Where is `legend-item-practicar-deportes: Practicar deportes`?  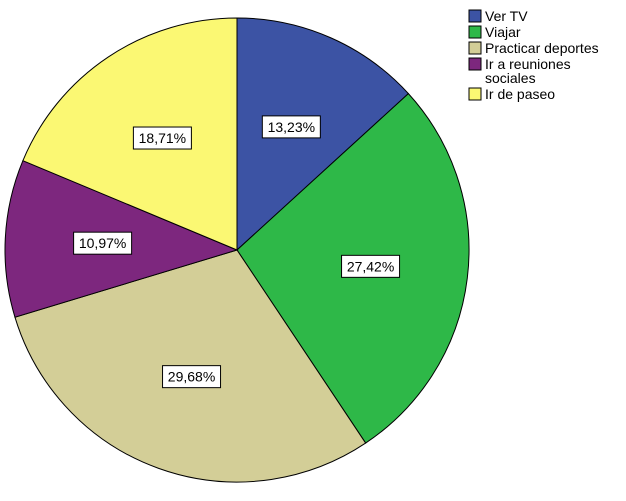
legend-item-practicar-deportes: Practicar deportes is located at coordinates (533, 48).